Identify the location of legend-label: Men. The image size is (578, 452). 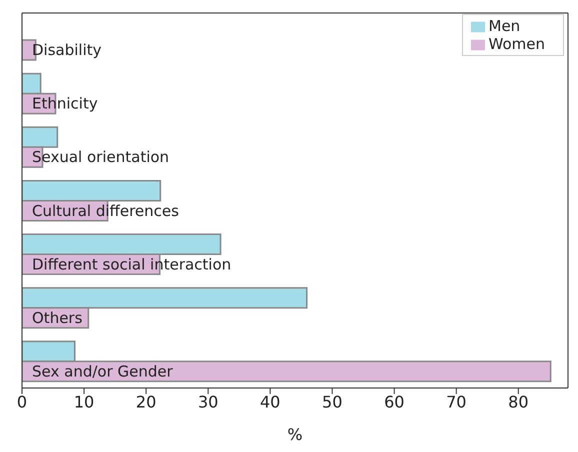
(504, 26).